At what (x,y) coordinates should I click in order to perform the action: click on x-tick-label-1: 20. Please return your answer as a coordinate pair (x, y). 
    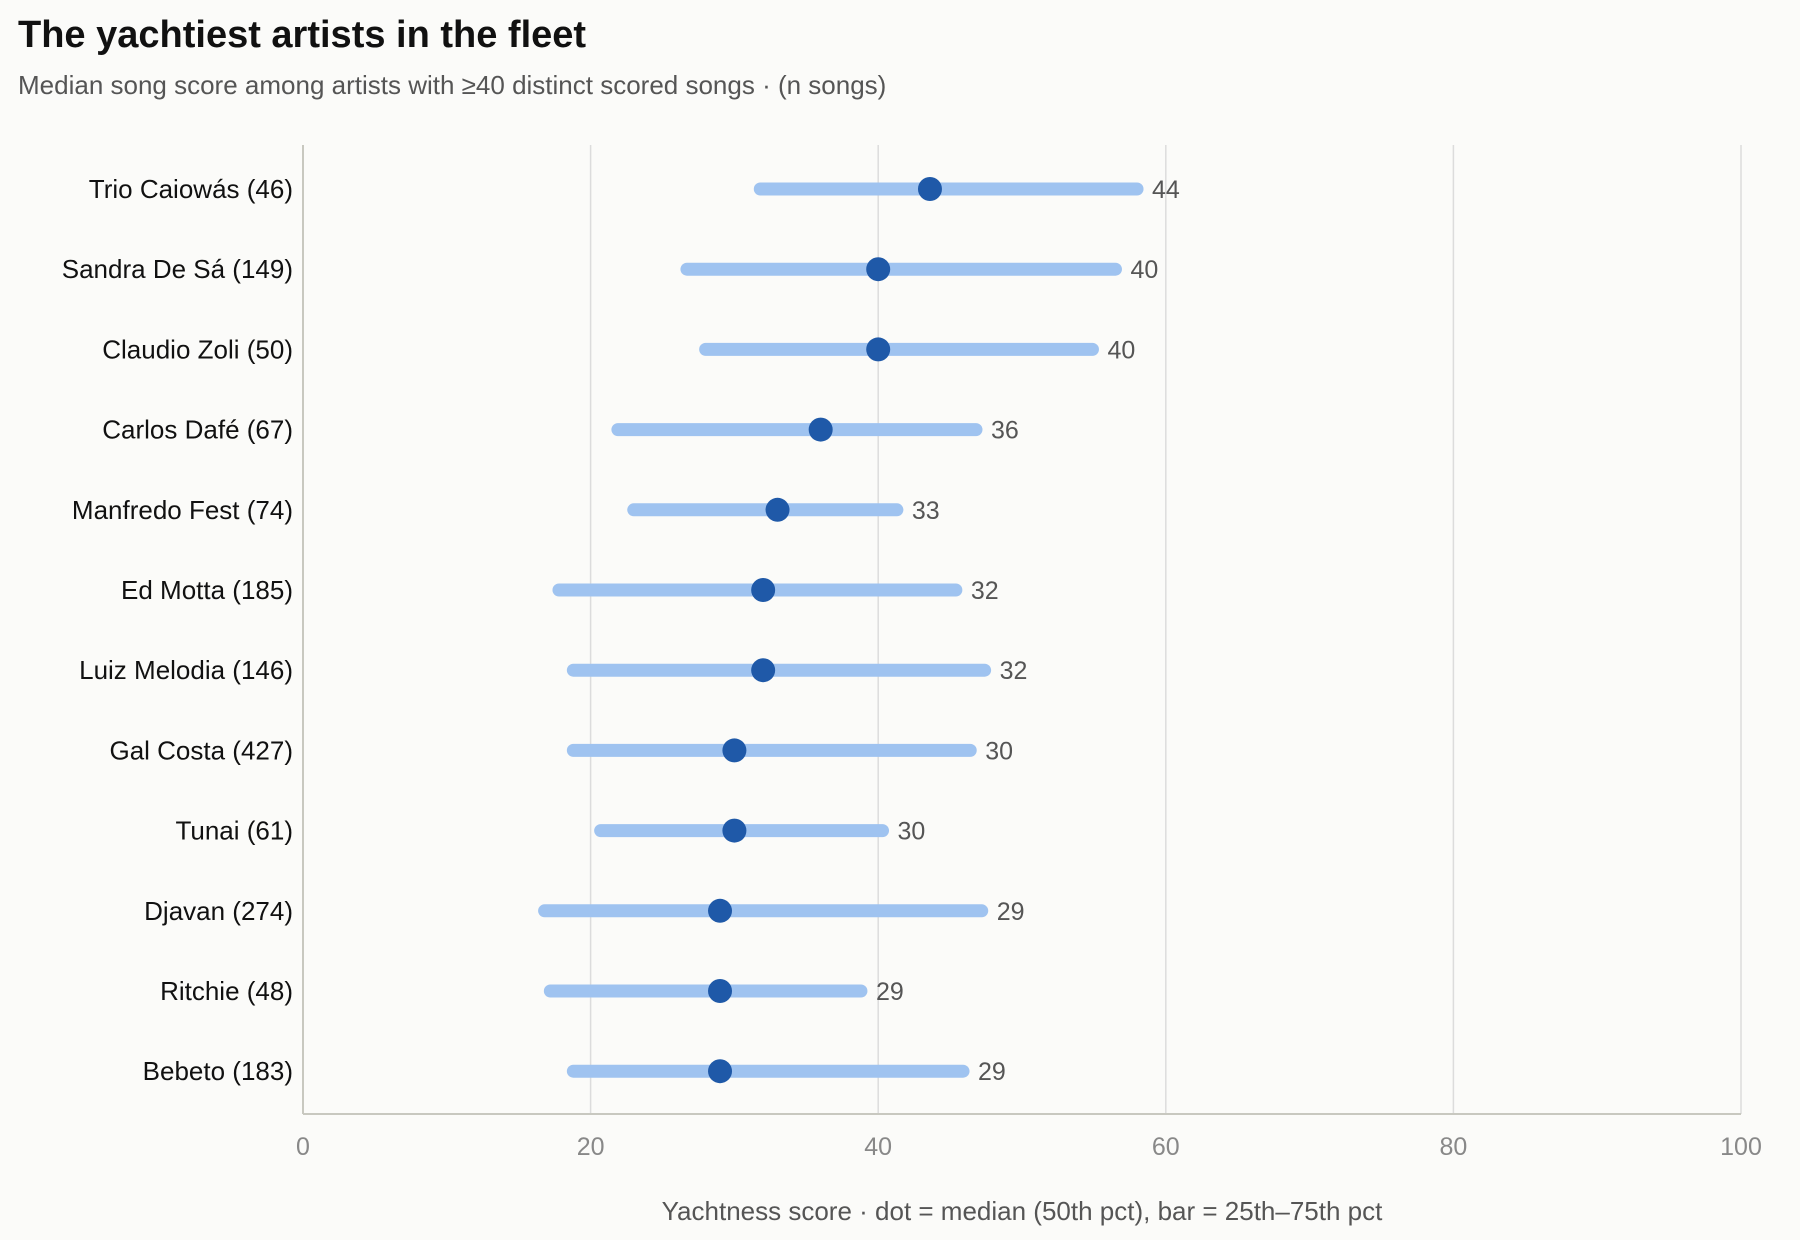
    Looking at the image, I should click on (591, 1147).